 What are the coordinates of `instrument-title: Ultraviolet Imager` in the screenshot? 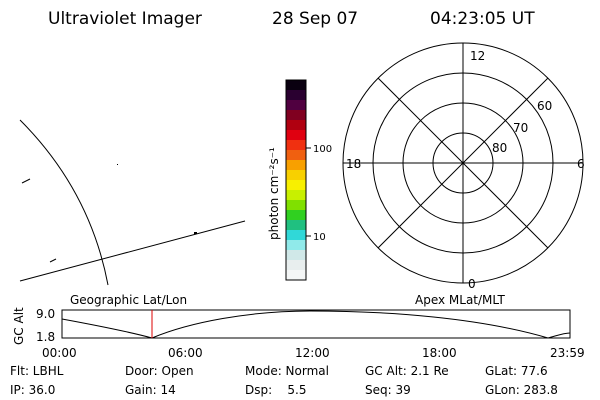 It's located at (125, 19).